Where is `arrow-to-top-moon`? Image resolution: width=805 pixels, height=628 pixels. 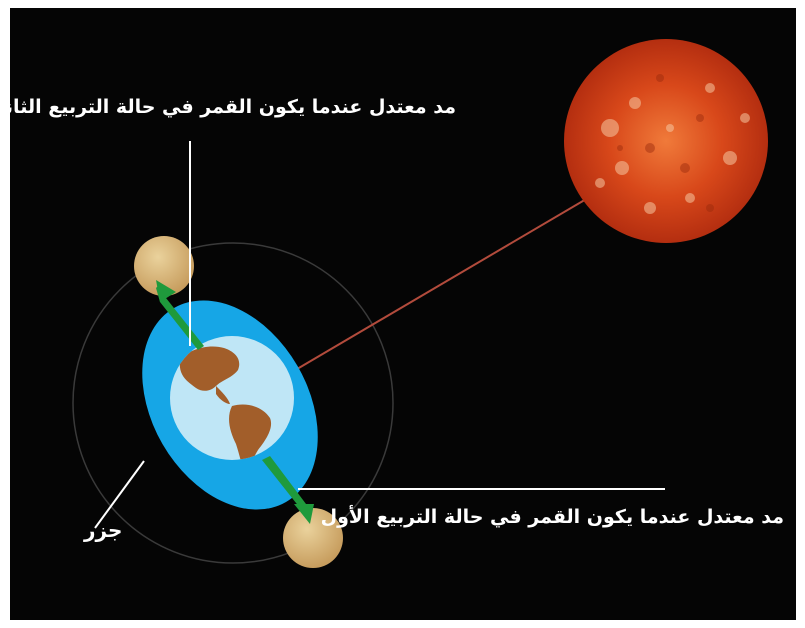
arrow-to-top-moon is located at coordinates (180, 317).